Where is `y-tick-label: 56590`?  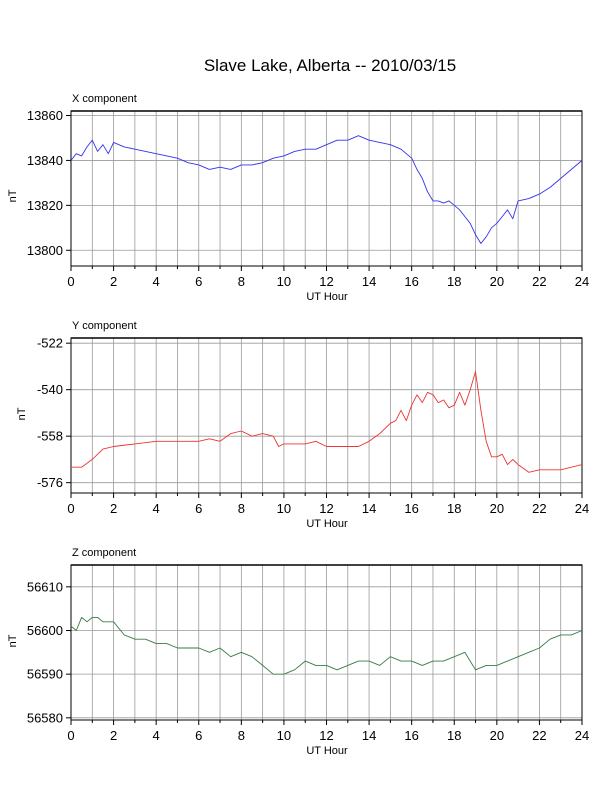 y-tick-label: 56590 is located at coordinates (45, 674).